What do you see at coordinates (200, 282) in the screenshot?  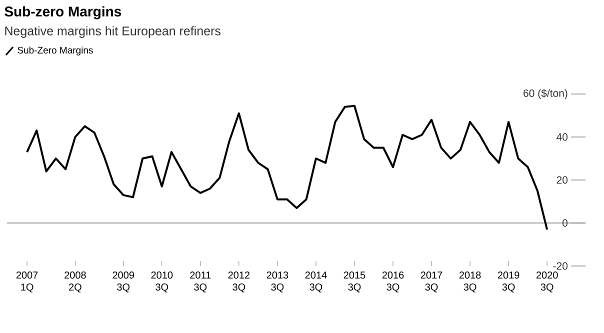 I see `x-tick-label: 2011 3Q` at bounding box center [200, 282].